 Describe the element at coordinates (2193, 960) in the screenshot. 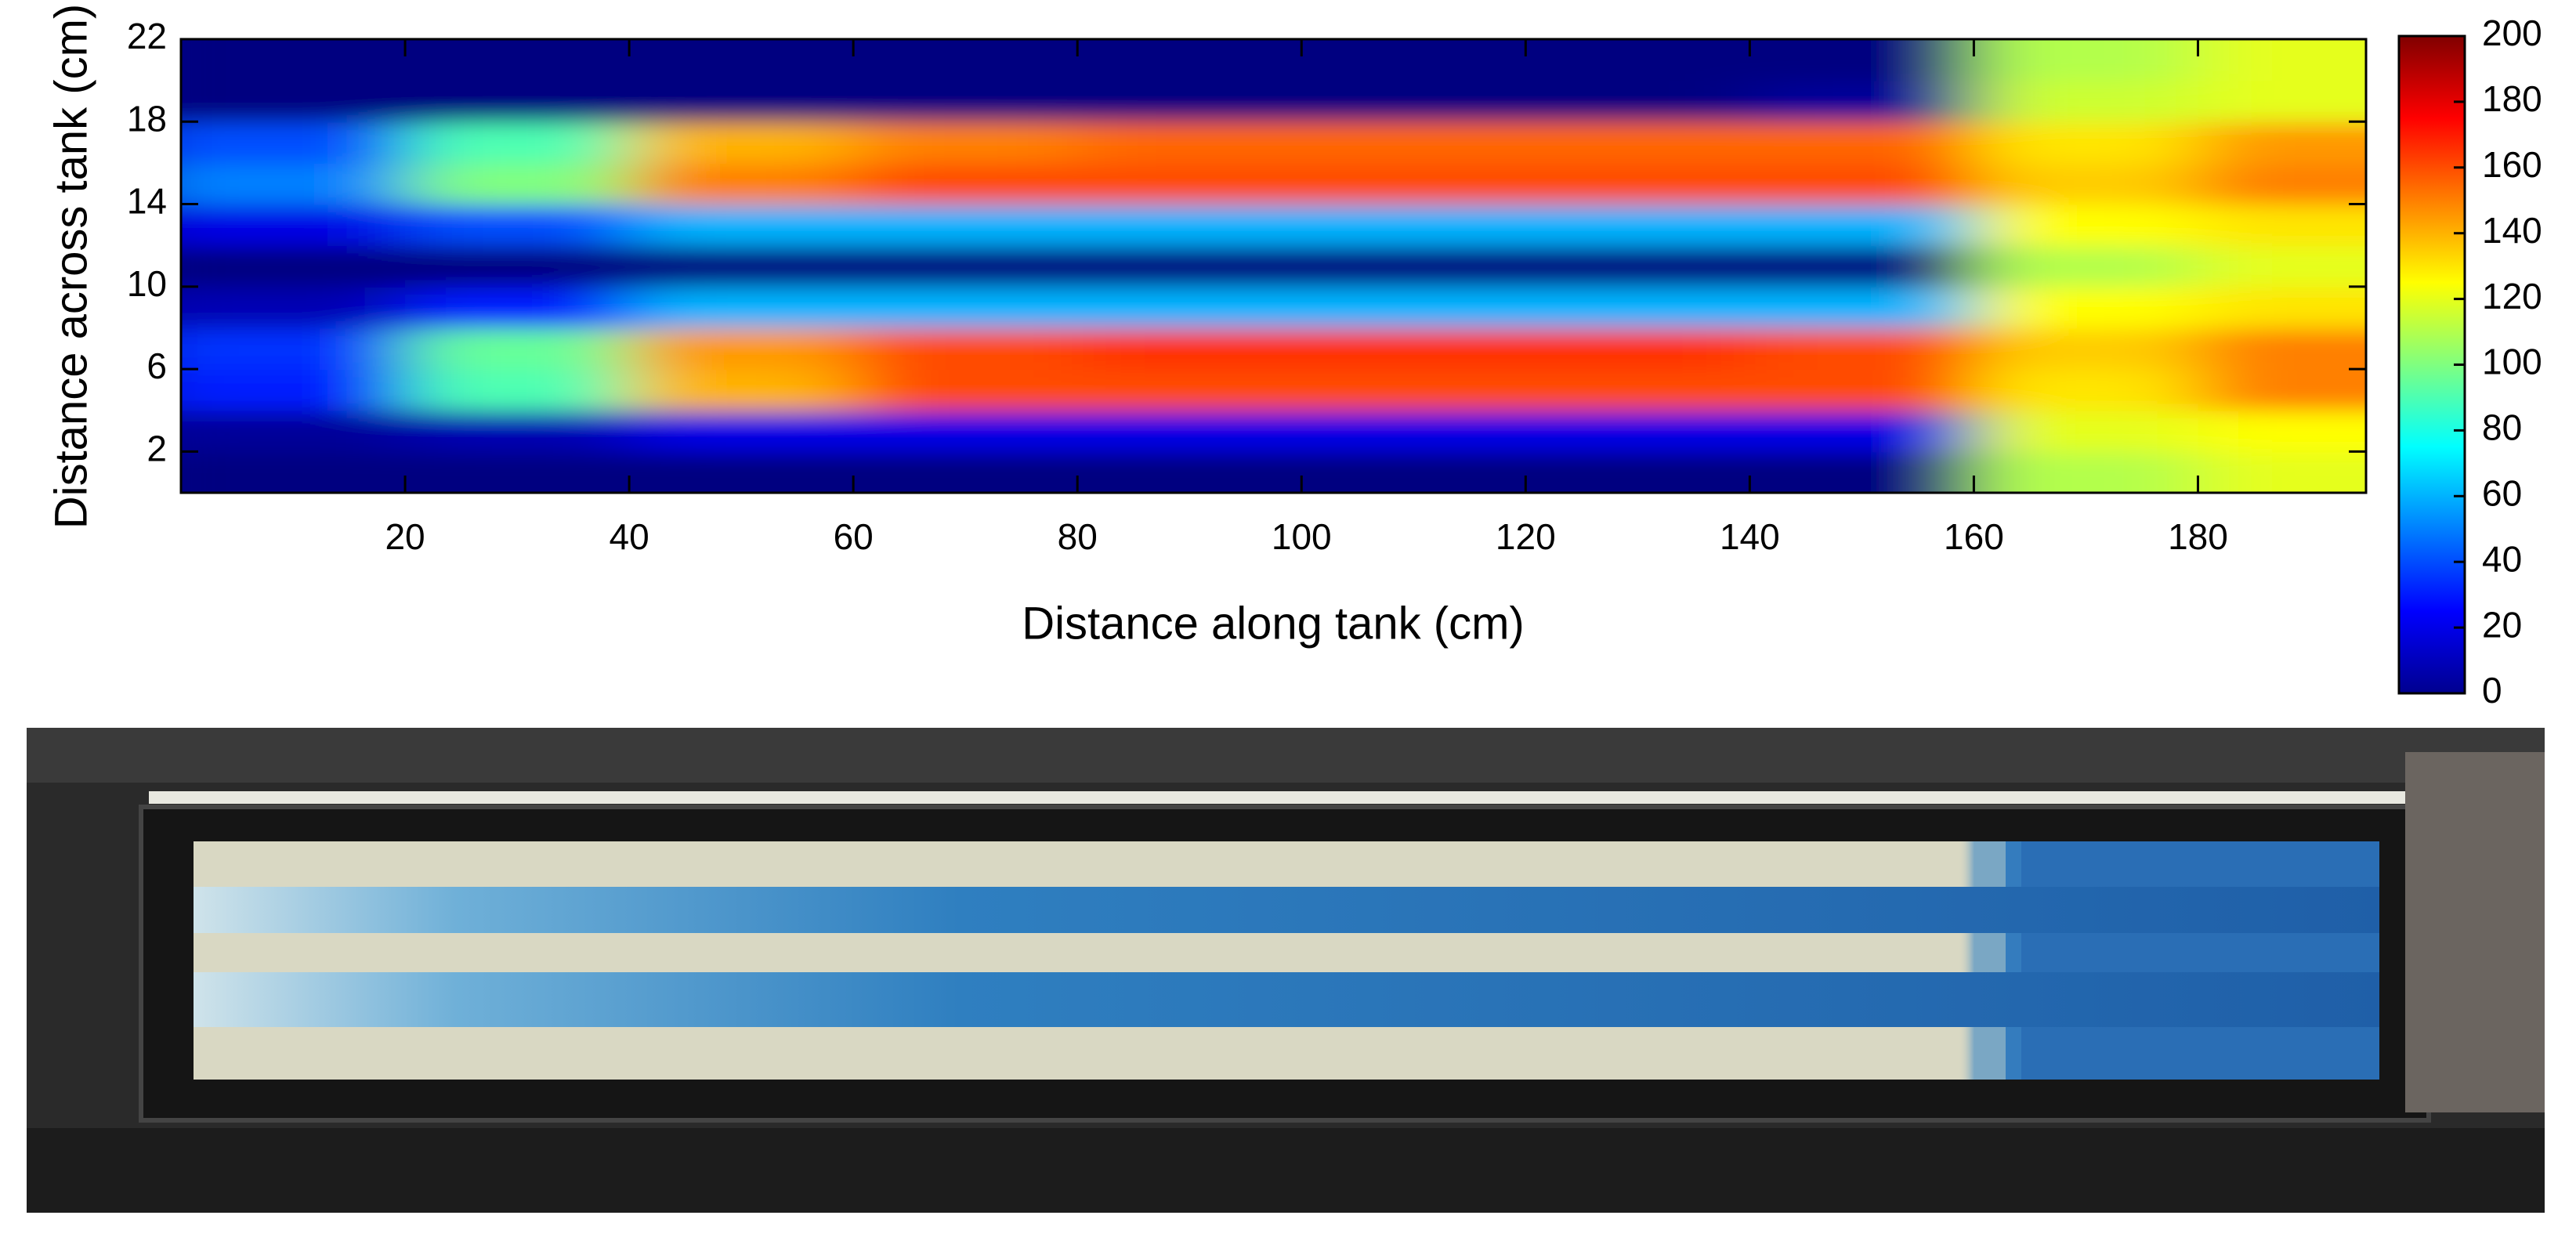

I see `dye-front` at that location.